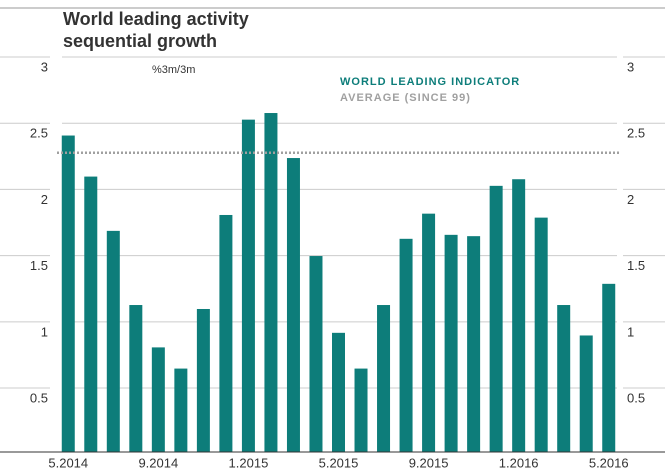  I want to click on chart-title: sequential growth, so click(140, 41).